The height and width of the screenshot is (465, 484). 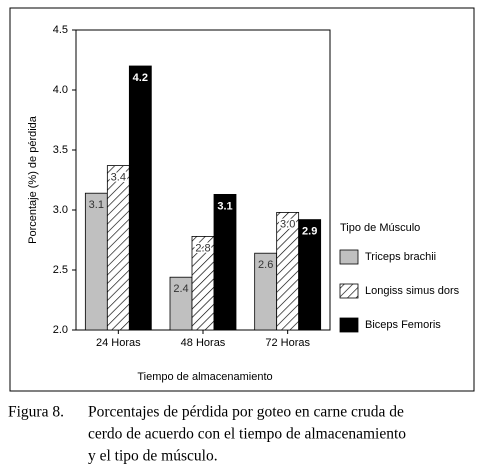 I want to click on value-label: 4.2, so click(x=140, y=78).